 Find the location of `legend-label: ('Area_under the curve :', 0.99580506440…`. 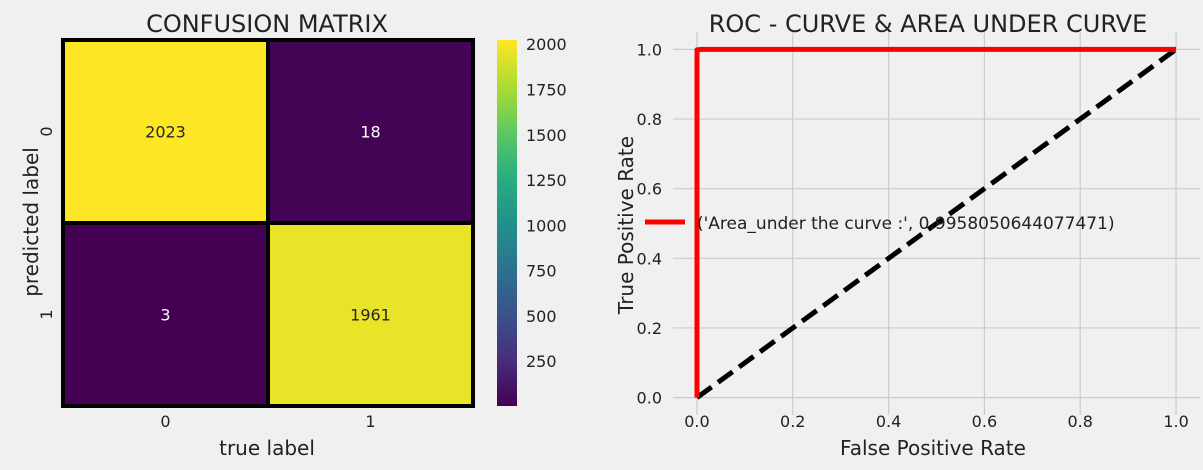

legend-label: ('Area_under the curve :', 0.99580506440… is located at coordinates (906, 224).